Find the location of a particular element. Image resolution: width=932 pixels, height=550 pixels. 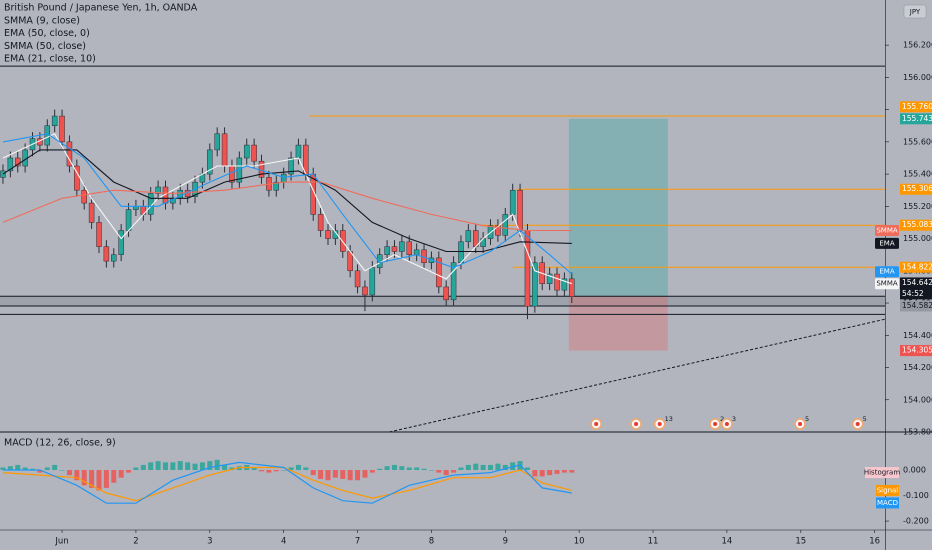

countdown: 54:52 is located at coordinates (913, 293).